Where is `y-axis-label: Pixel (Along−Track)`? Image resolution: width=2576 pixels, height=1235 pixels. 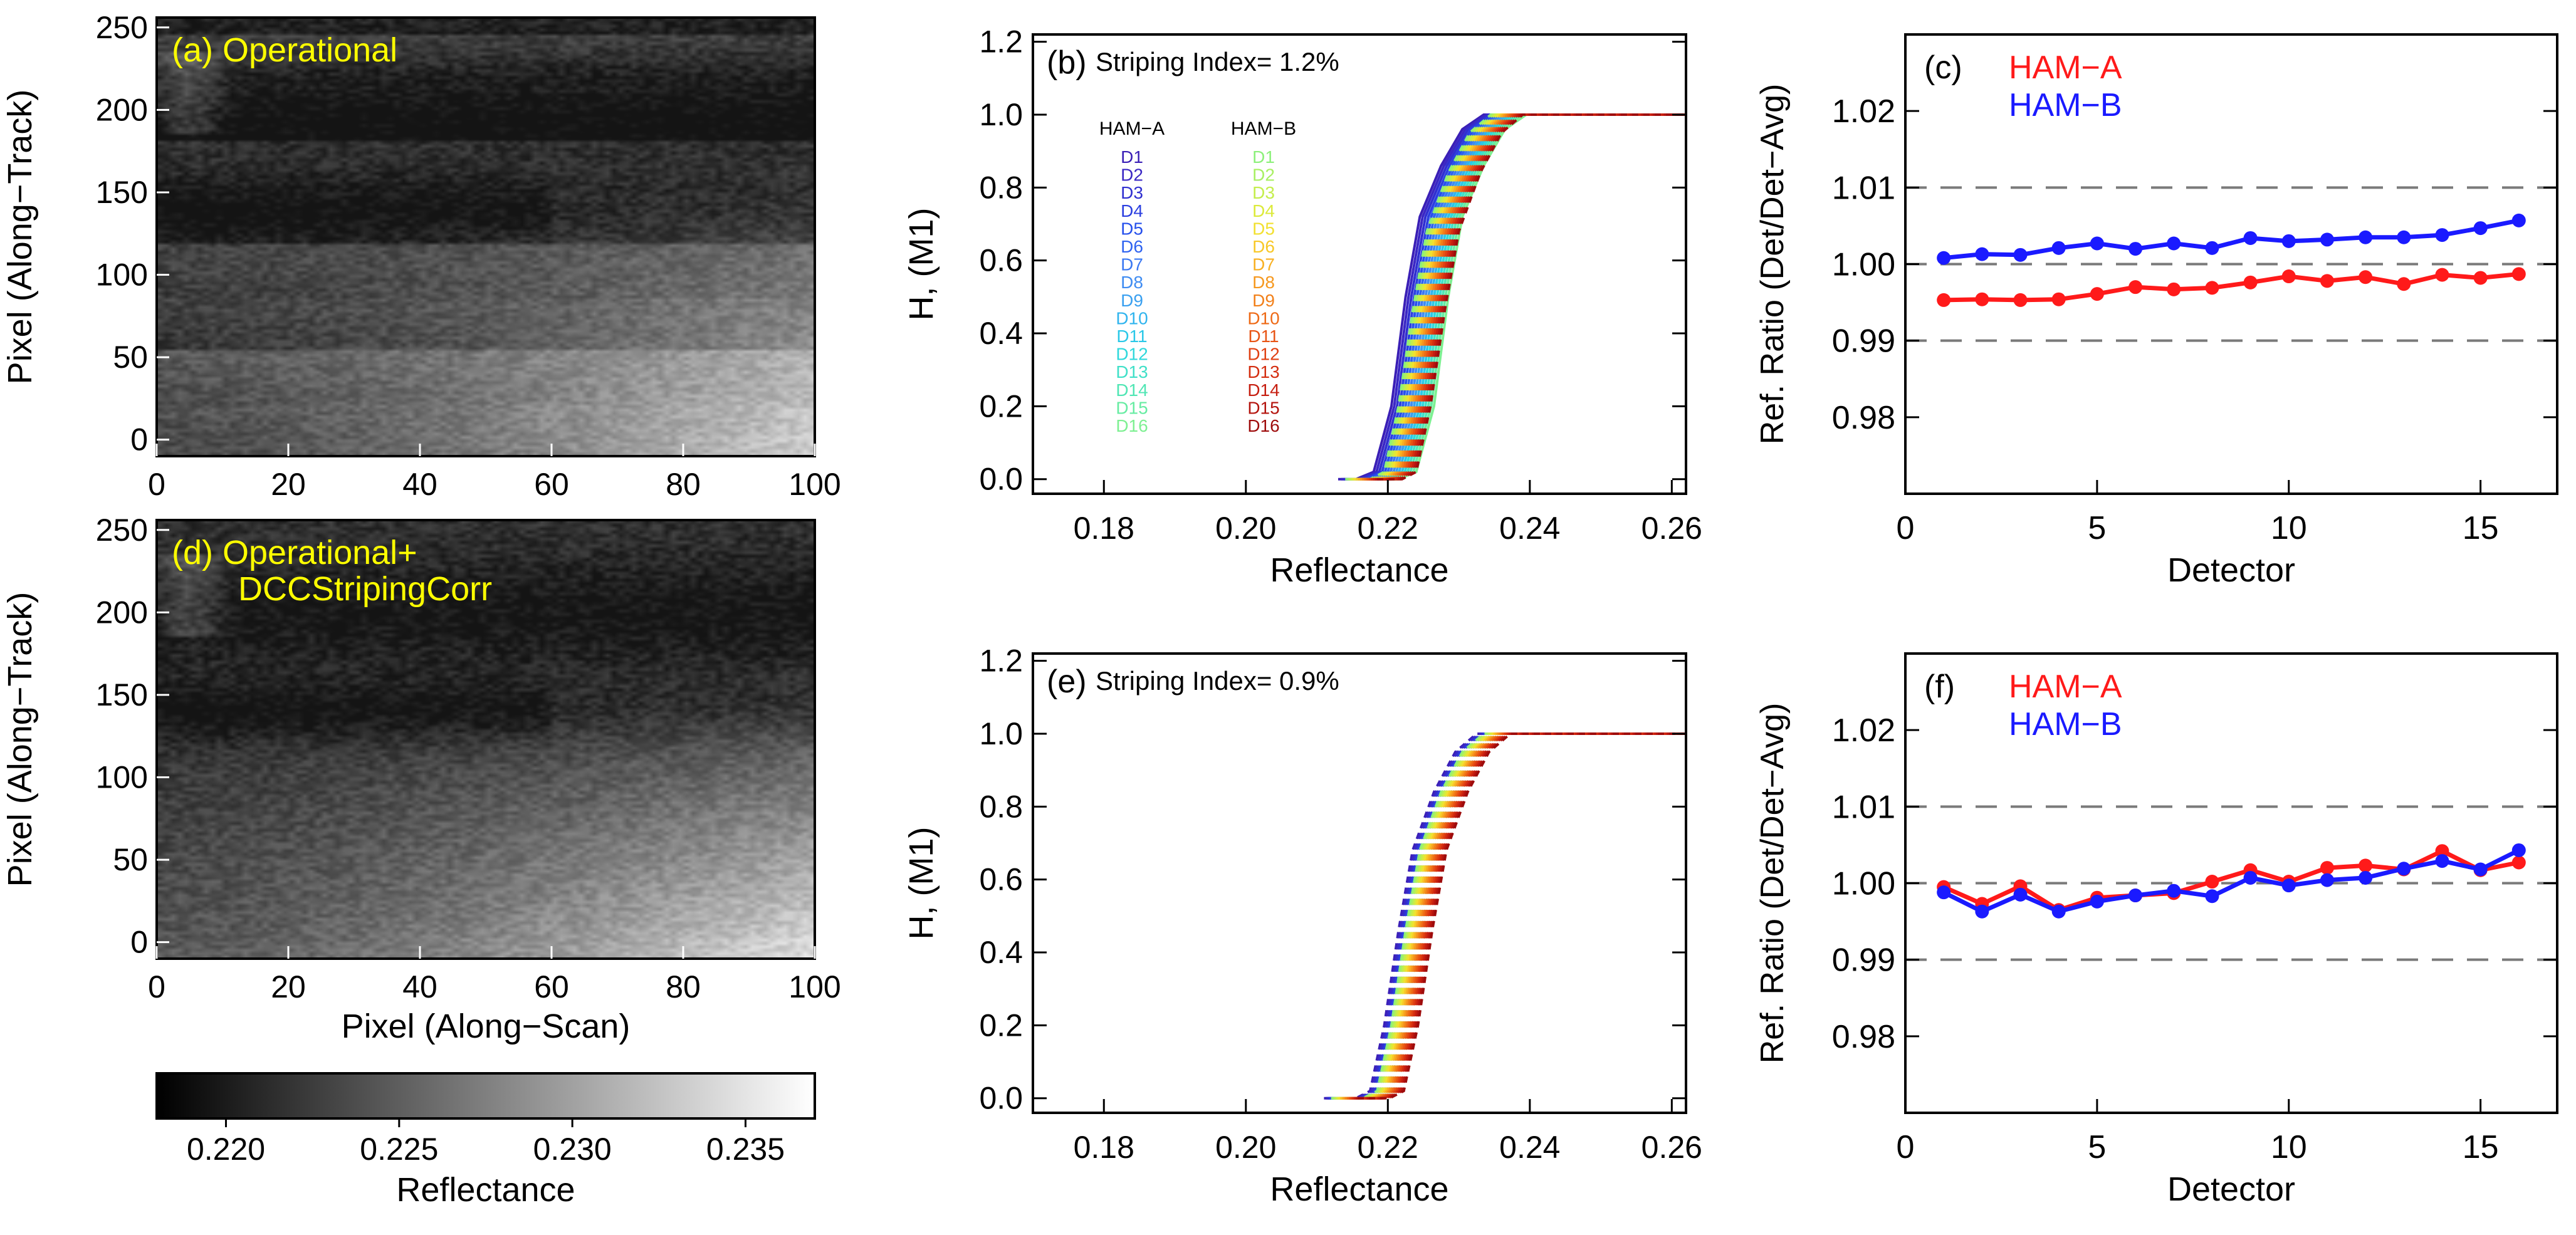
y-axis-label: Pixel (Along−Track) is located at coordinates (20, 739).